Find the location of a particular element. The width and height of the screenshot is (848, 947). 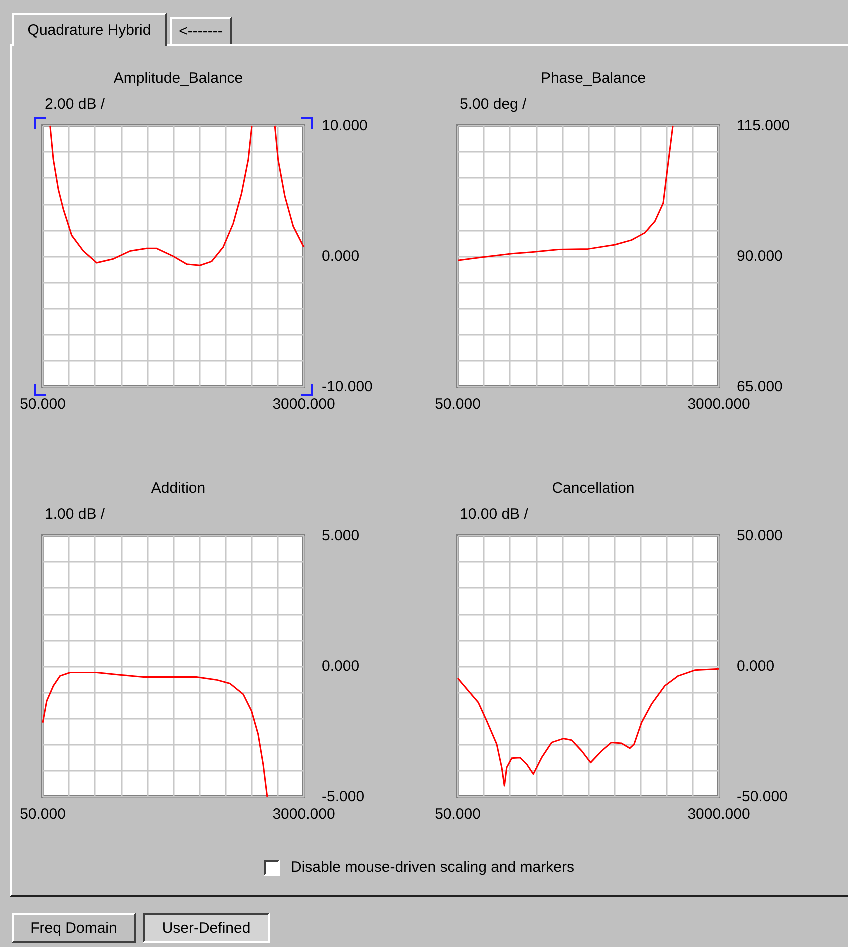

chart-title: Cancellation is located at coordinates (593, 488).